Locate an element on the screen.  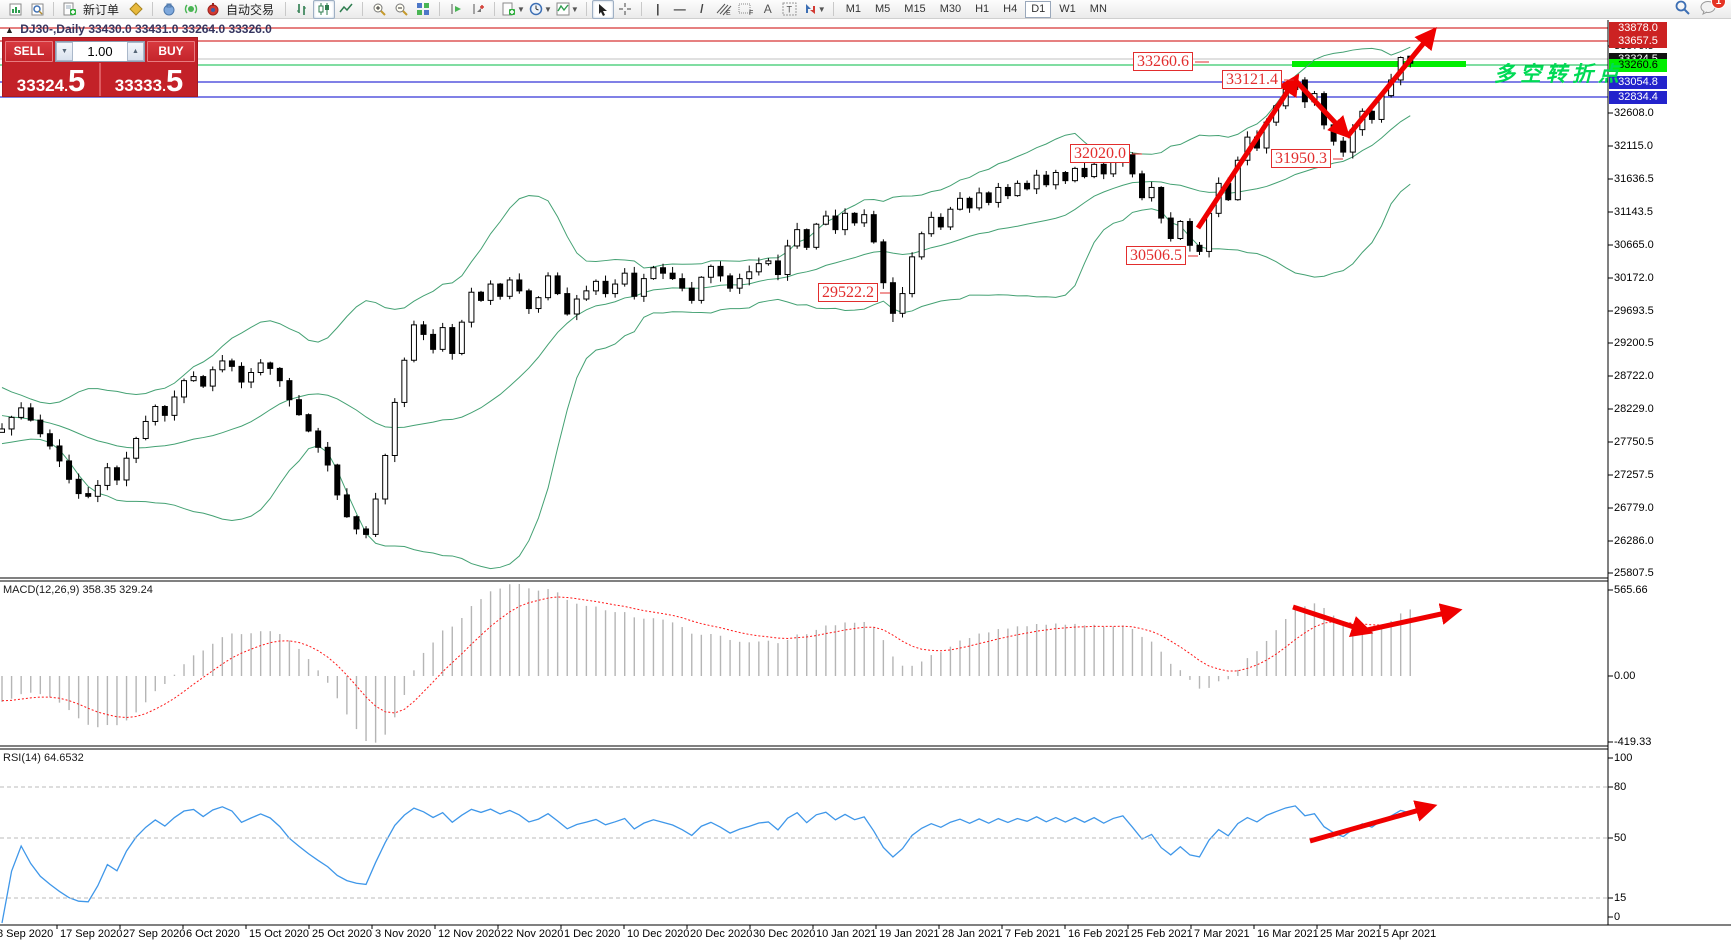
candlestick-mode-icon is located at coordinates (324, 9).